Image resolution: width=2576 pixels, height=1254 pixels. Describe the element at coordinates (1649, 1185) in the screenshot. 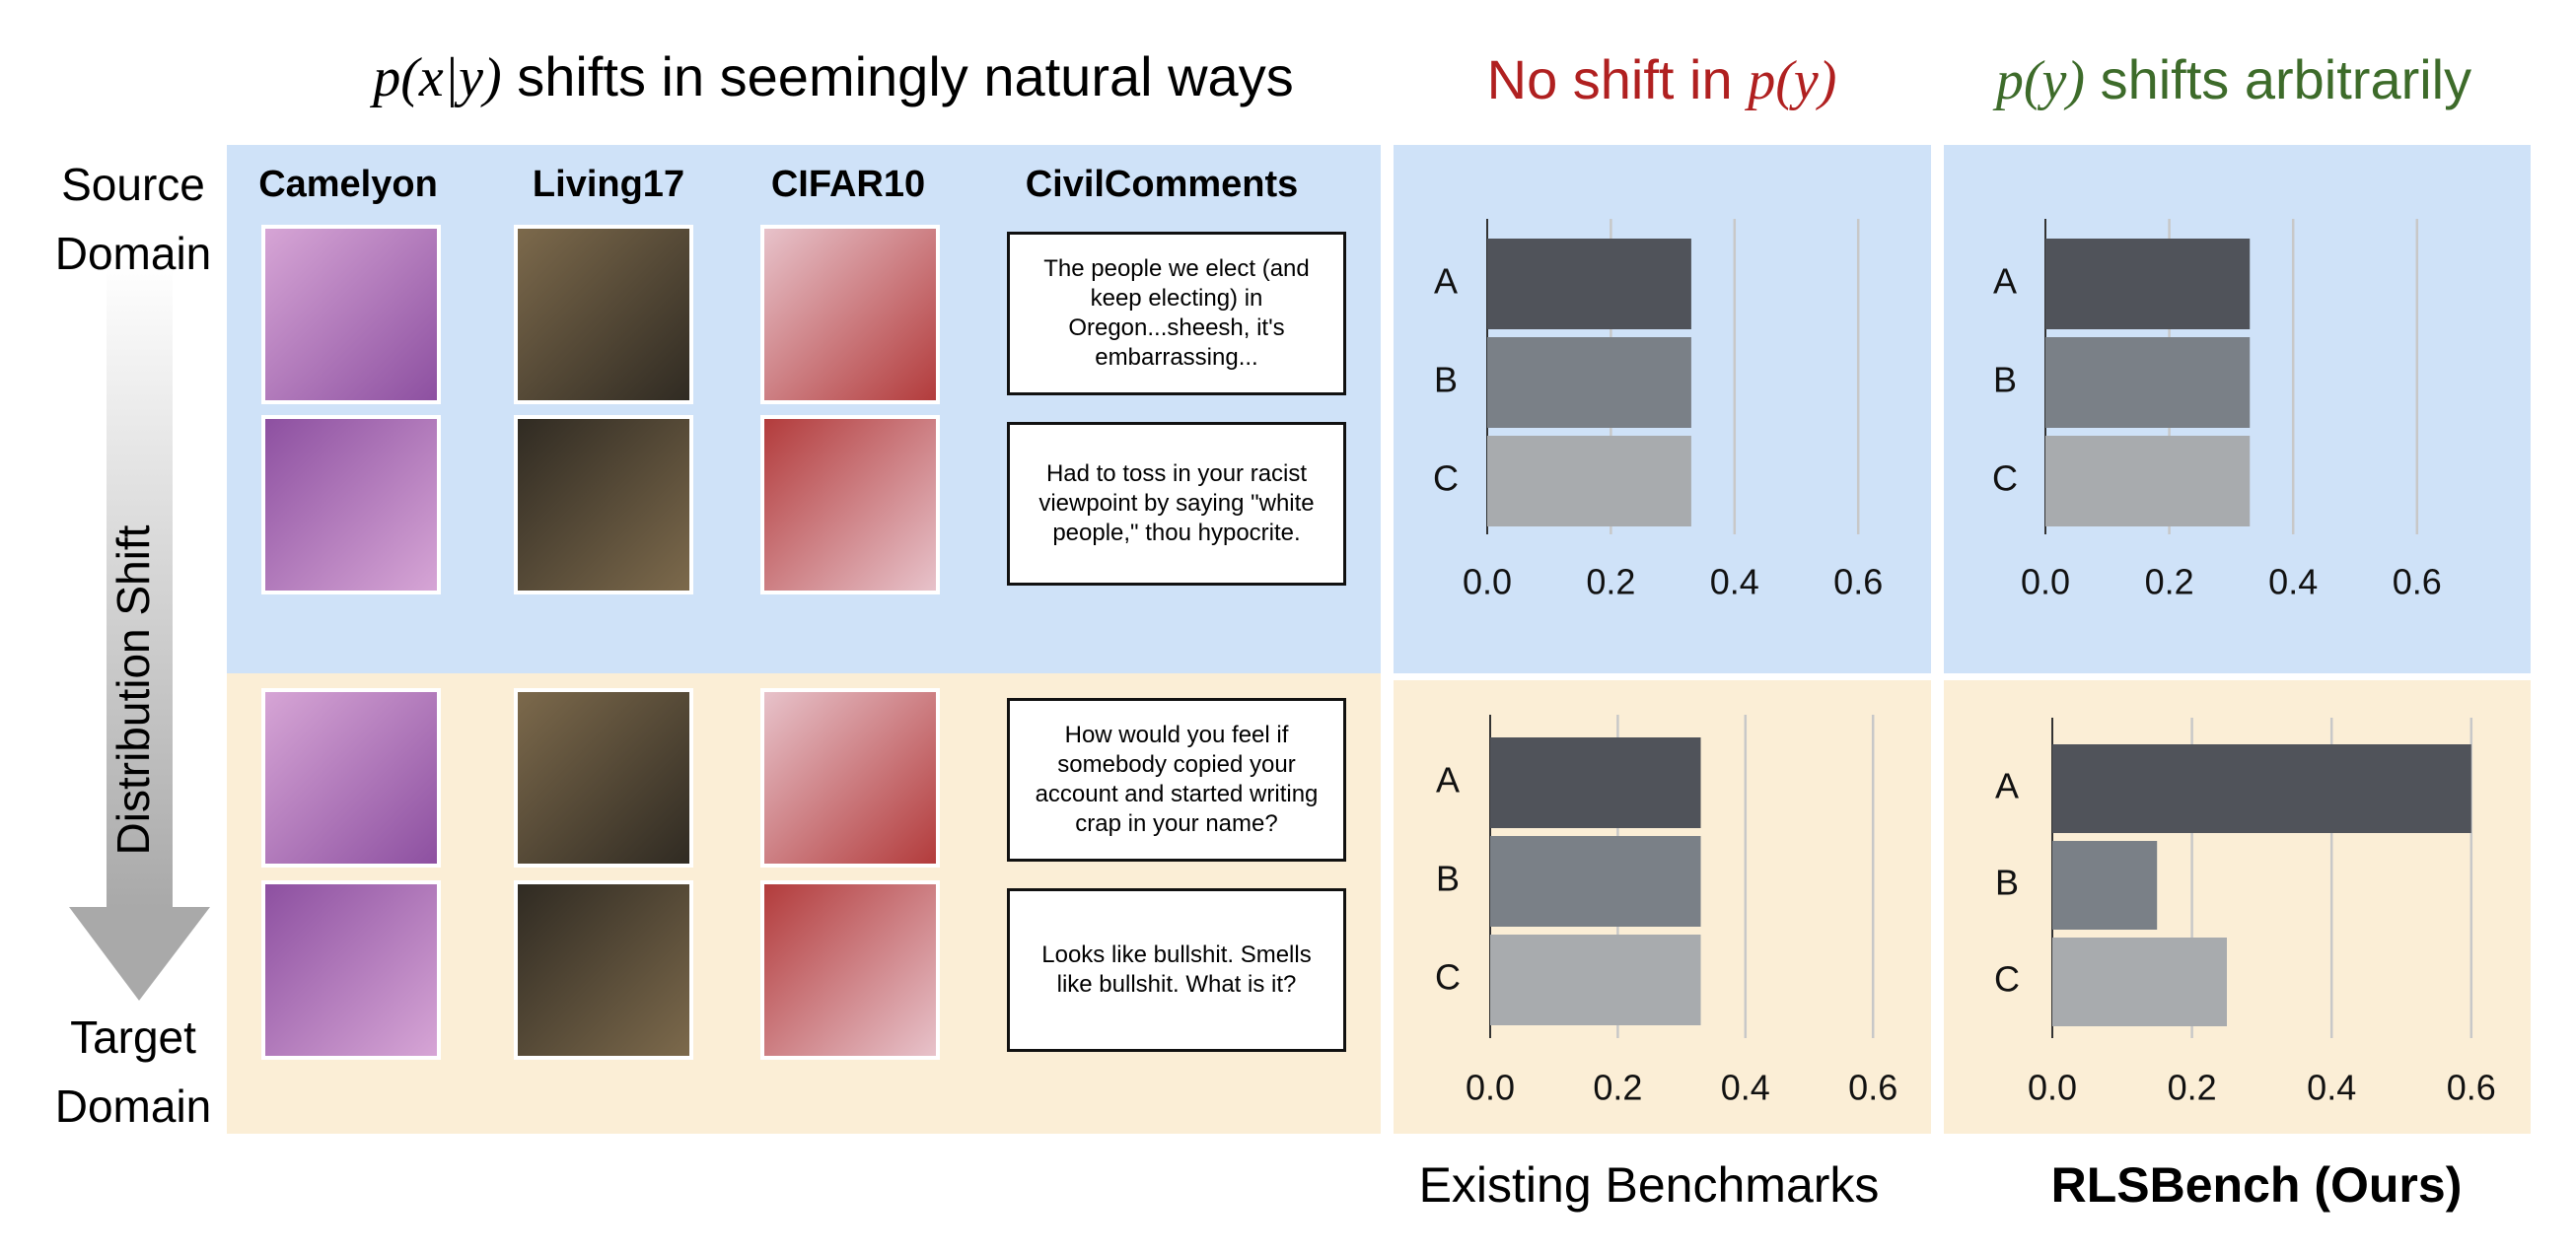

I see `footer-existing: Existing Benchmarks` at that location.